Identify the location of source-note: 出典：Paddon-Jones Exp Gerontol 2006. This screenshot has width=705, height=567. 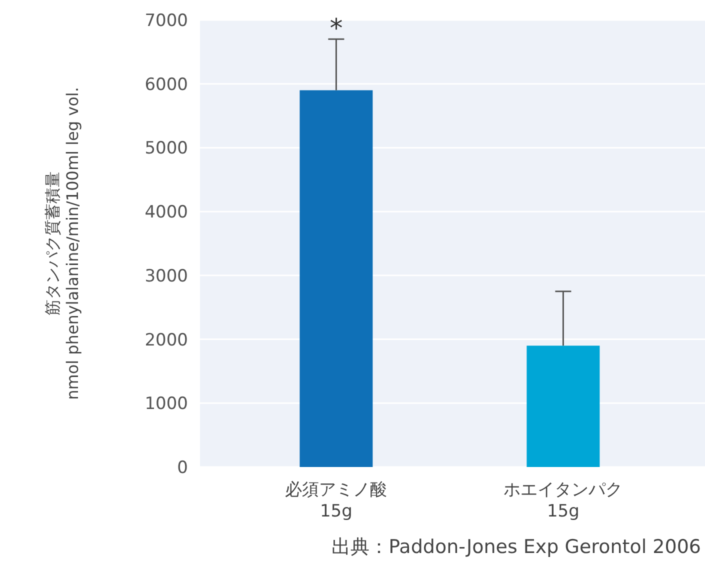
(516, 547).